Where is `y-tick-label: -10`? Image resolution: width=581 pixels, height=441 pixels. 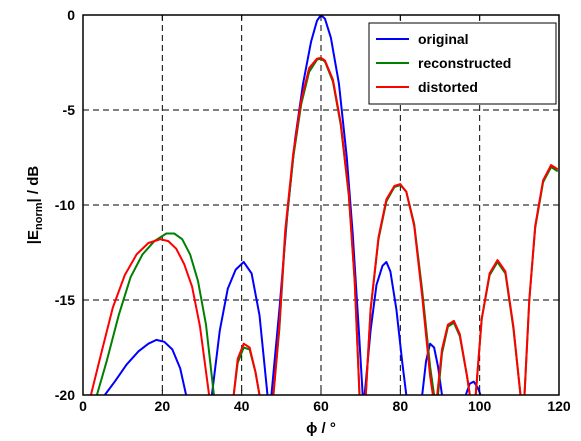 y-tick-label: -10 is located at coordinates (65, 205).